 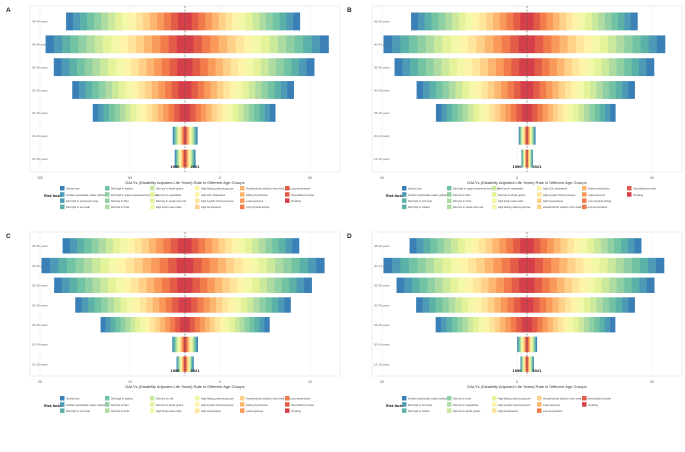 What do you see at coordinates (395, 406) in the screenshot?
I see `legend-title-D: Risk factor` at bounding box center [395, 406].